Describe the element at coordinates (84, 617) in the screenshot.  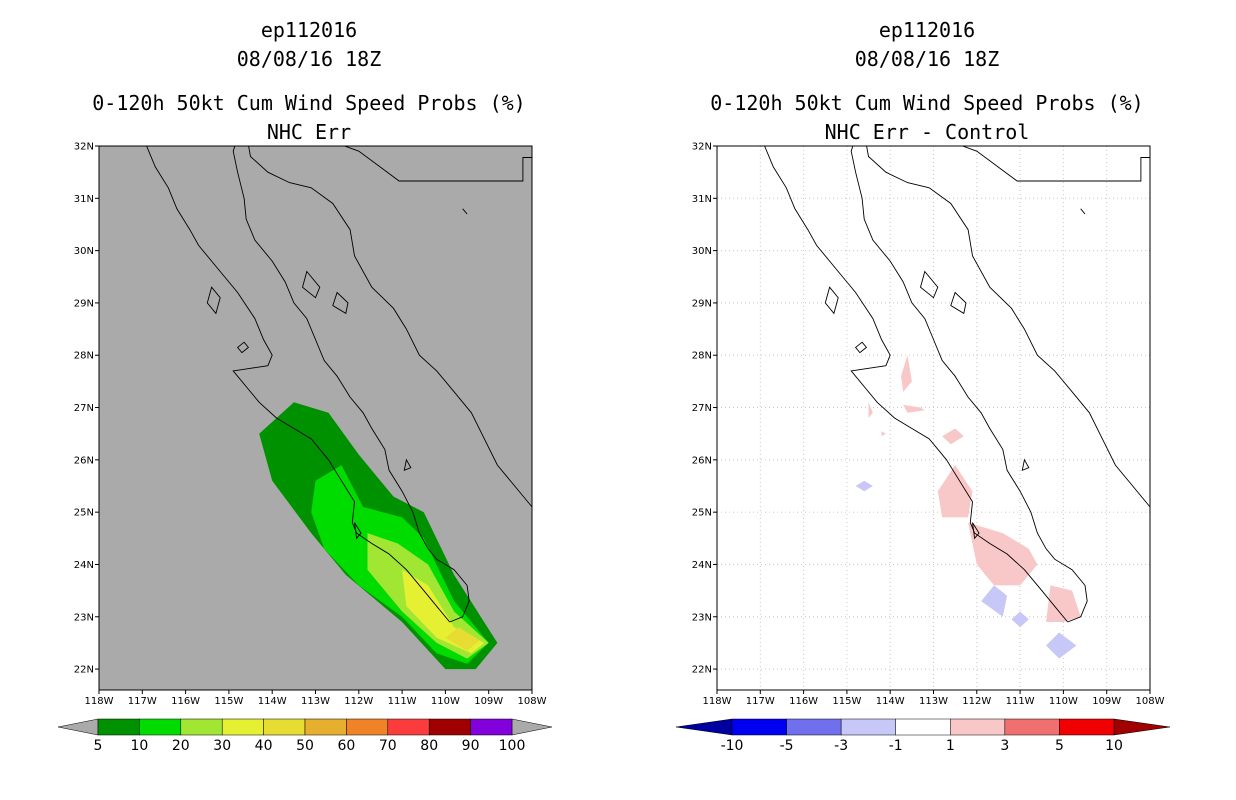
I see `left-y-tick-label: 23N` at that location.